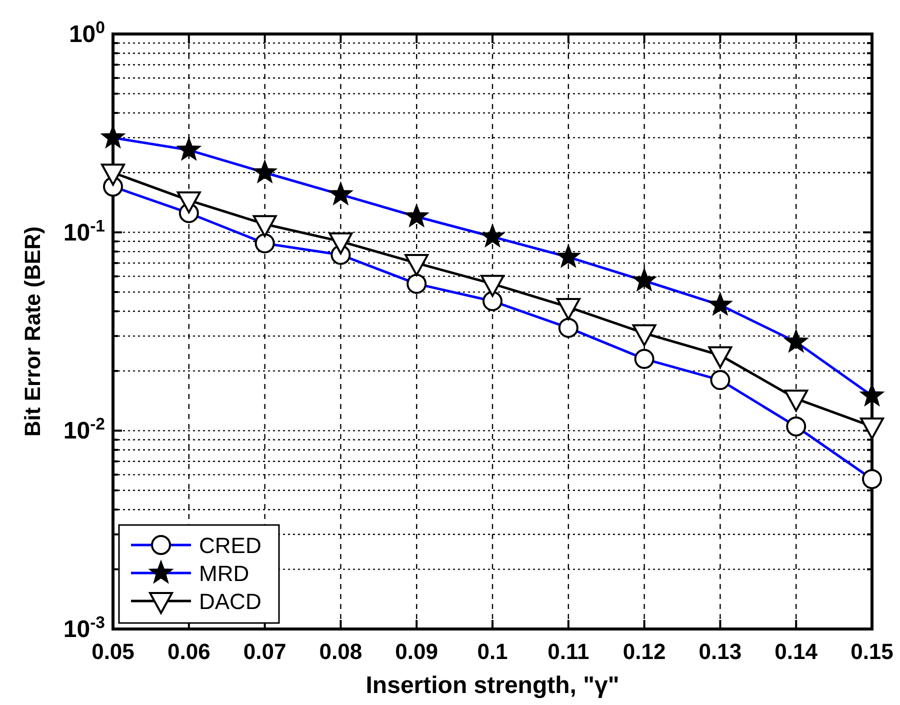 This screenshot has height=705, width=900. What do you see at coordinates (84, 231) in the screenshot?
I see `y-tick-label: 10$^{-1}$` at bounding box center [84, 231].